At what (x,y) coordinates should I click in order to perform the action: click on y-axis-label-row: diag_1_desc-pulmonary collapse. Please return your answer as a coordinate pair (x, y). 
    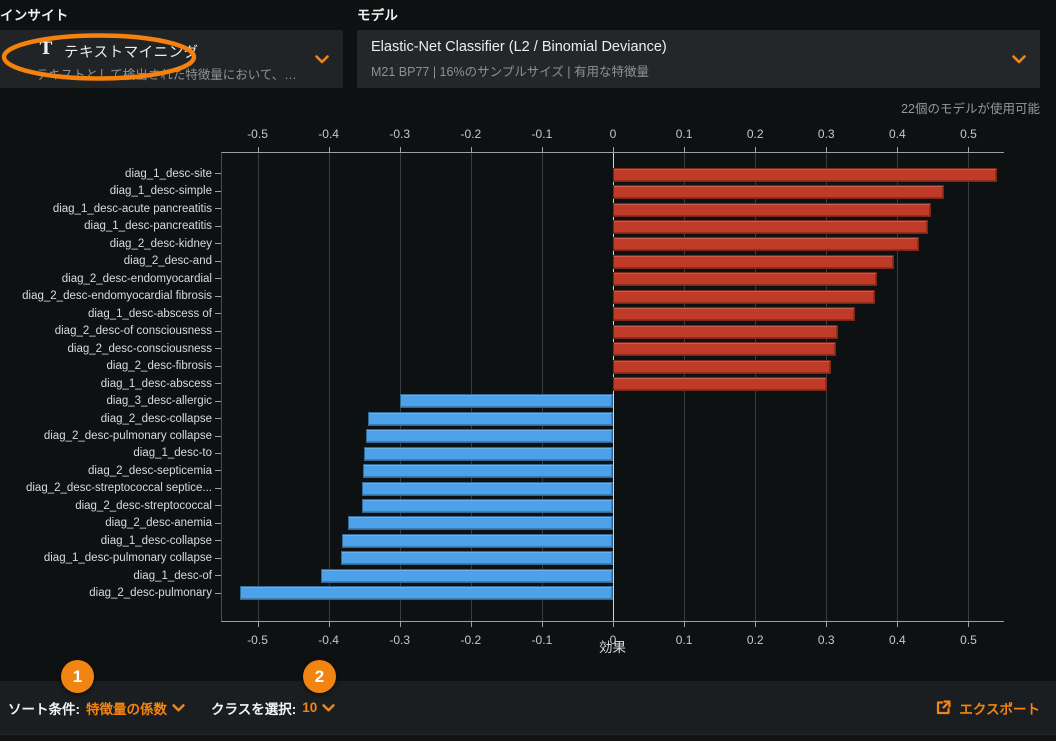
    Looking at the image, I should click on (110, 558).